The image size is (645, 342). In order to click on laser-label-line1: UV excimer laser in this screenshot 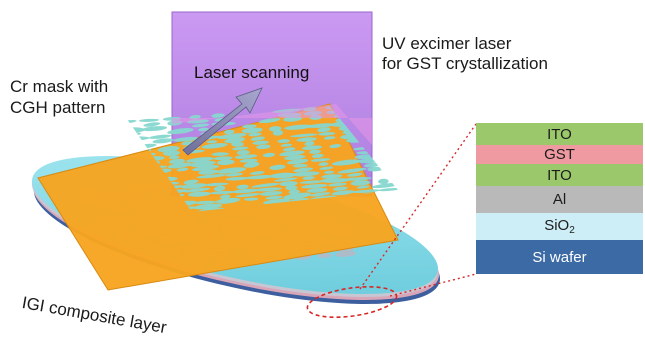, I will do `click(447, 43)`.